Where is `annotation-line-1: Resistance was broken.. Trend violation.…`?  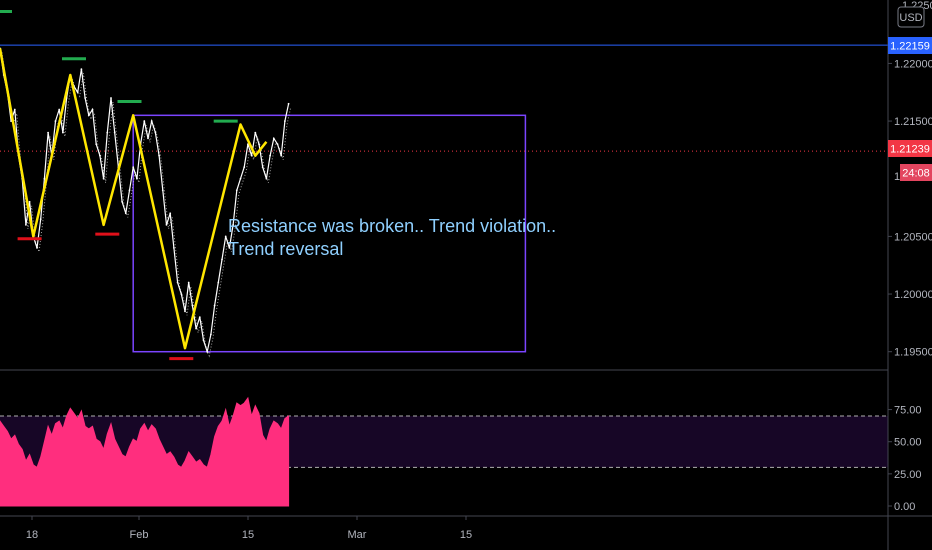 annotation-line-1: Resistance was broken.. Trend violation.… is located at coordinates (392, 226).